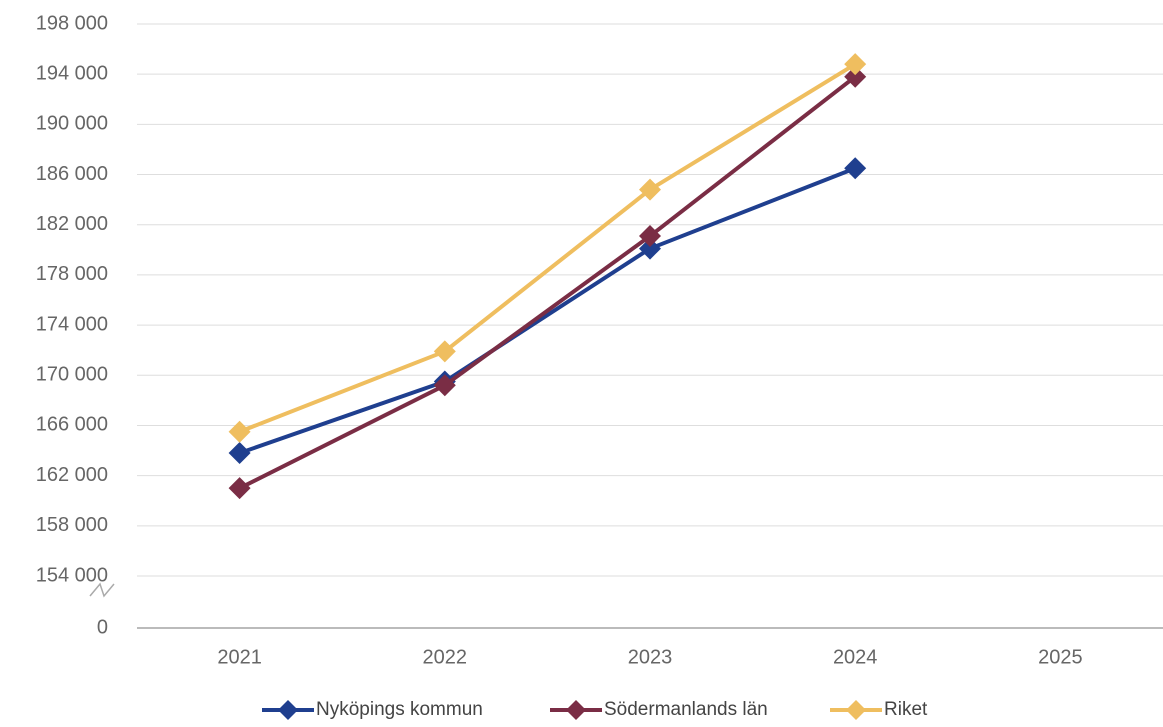 This screenshot has height=727, width=1163. Describe the element at coordinates (72, 525) in the screenshot. I see `y-tick-label: 158 000` at that location.